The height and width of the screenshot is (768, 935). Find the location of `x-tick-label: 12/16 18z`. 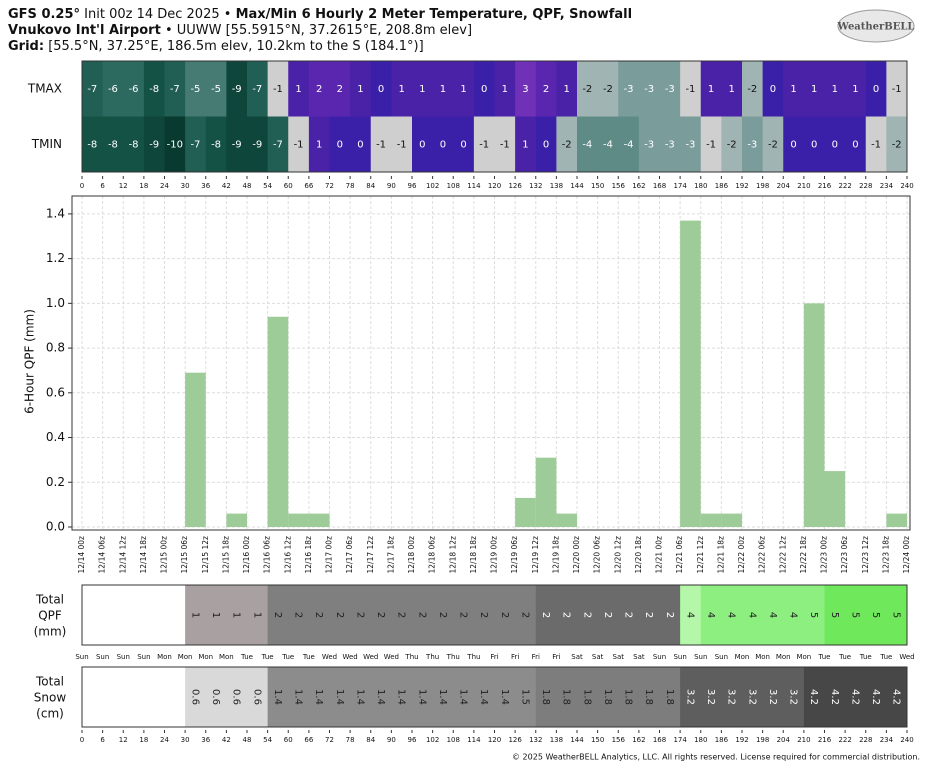

x-tick-label: 12/16 18z is located at coordinates (308, 555).